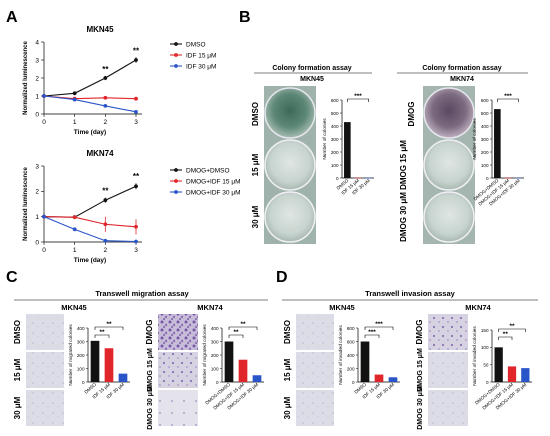  I want to click on y-tick-label: 100, so click(215, 368).